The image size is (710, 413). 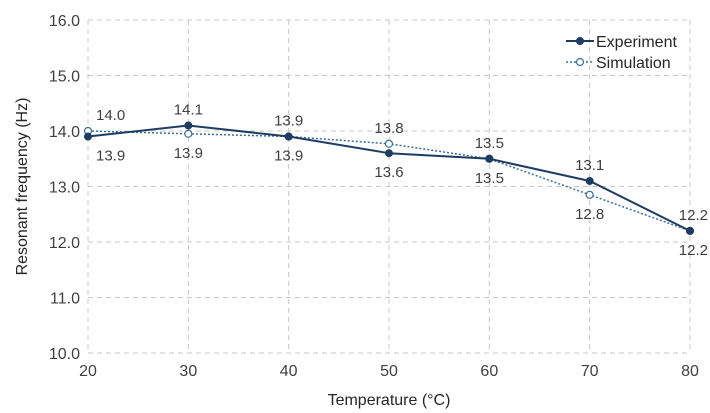 I want to click on legend-marker-experiment, so click(x=580, y=41).